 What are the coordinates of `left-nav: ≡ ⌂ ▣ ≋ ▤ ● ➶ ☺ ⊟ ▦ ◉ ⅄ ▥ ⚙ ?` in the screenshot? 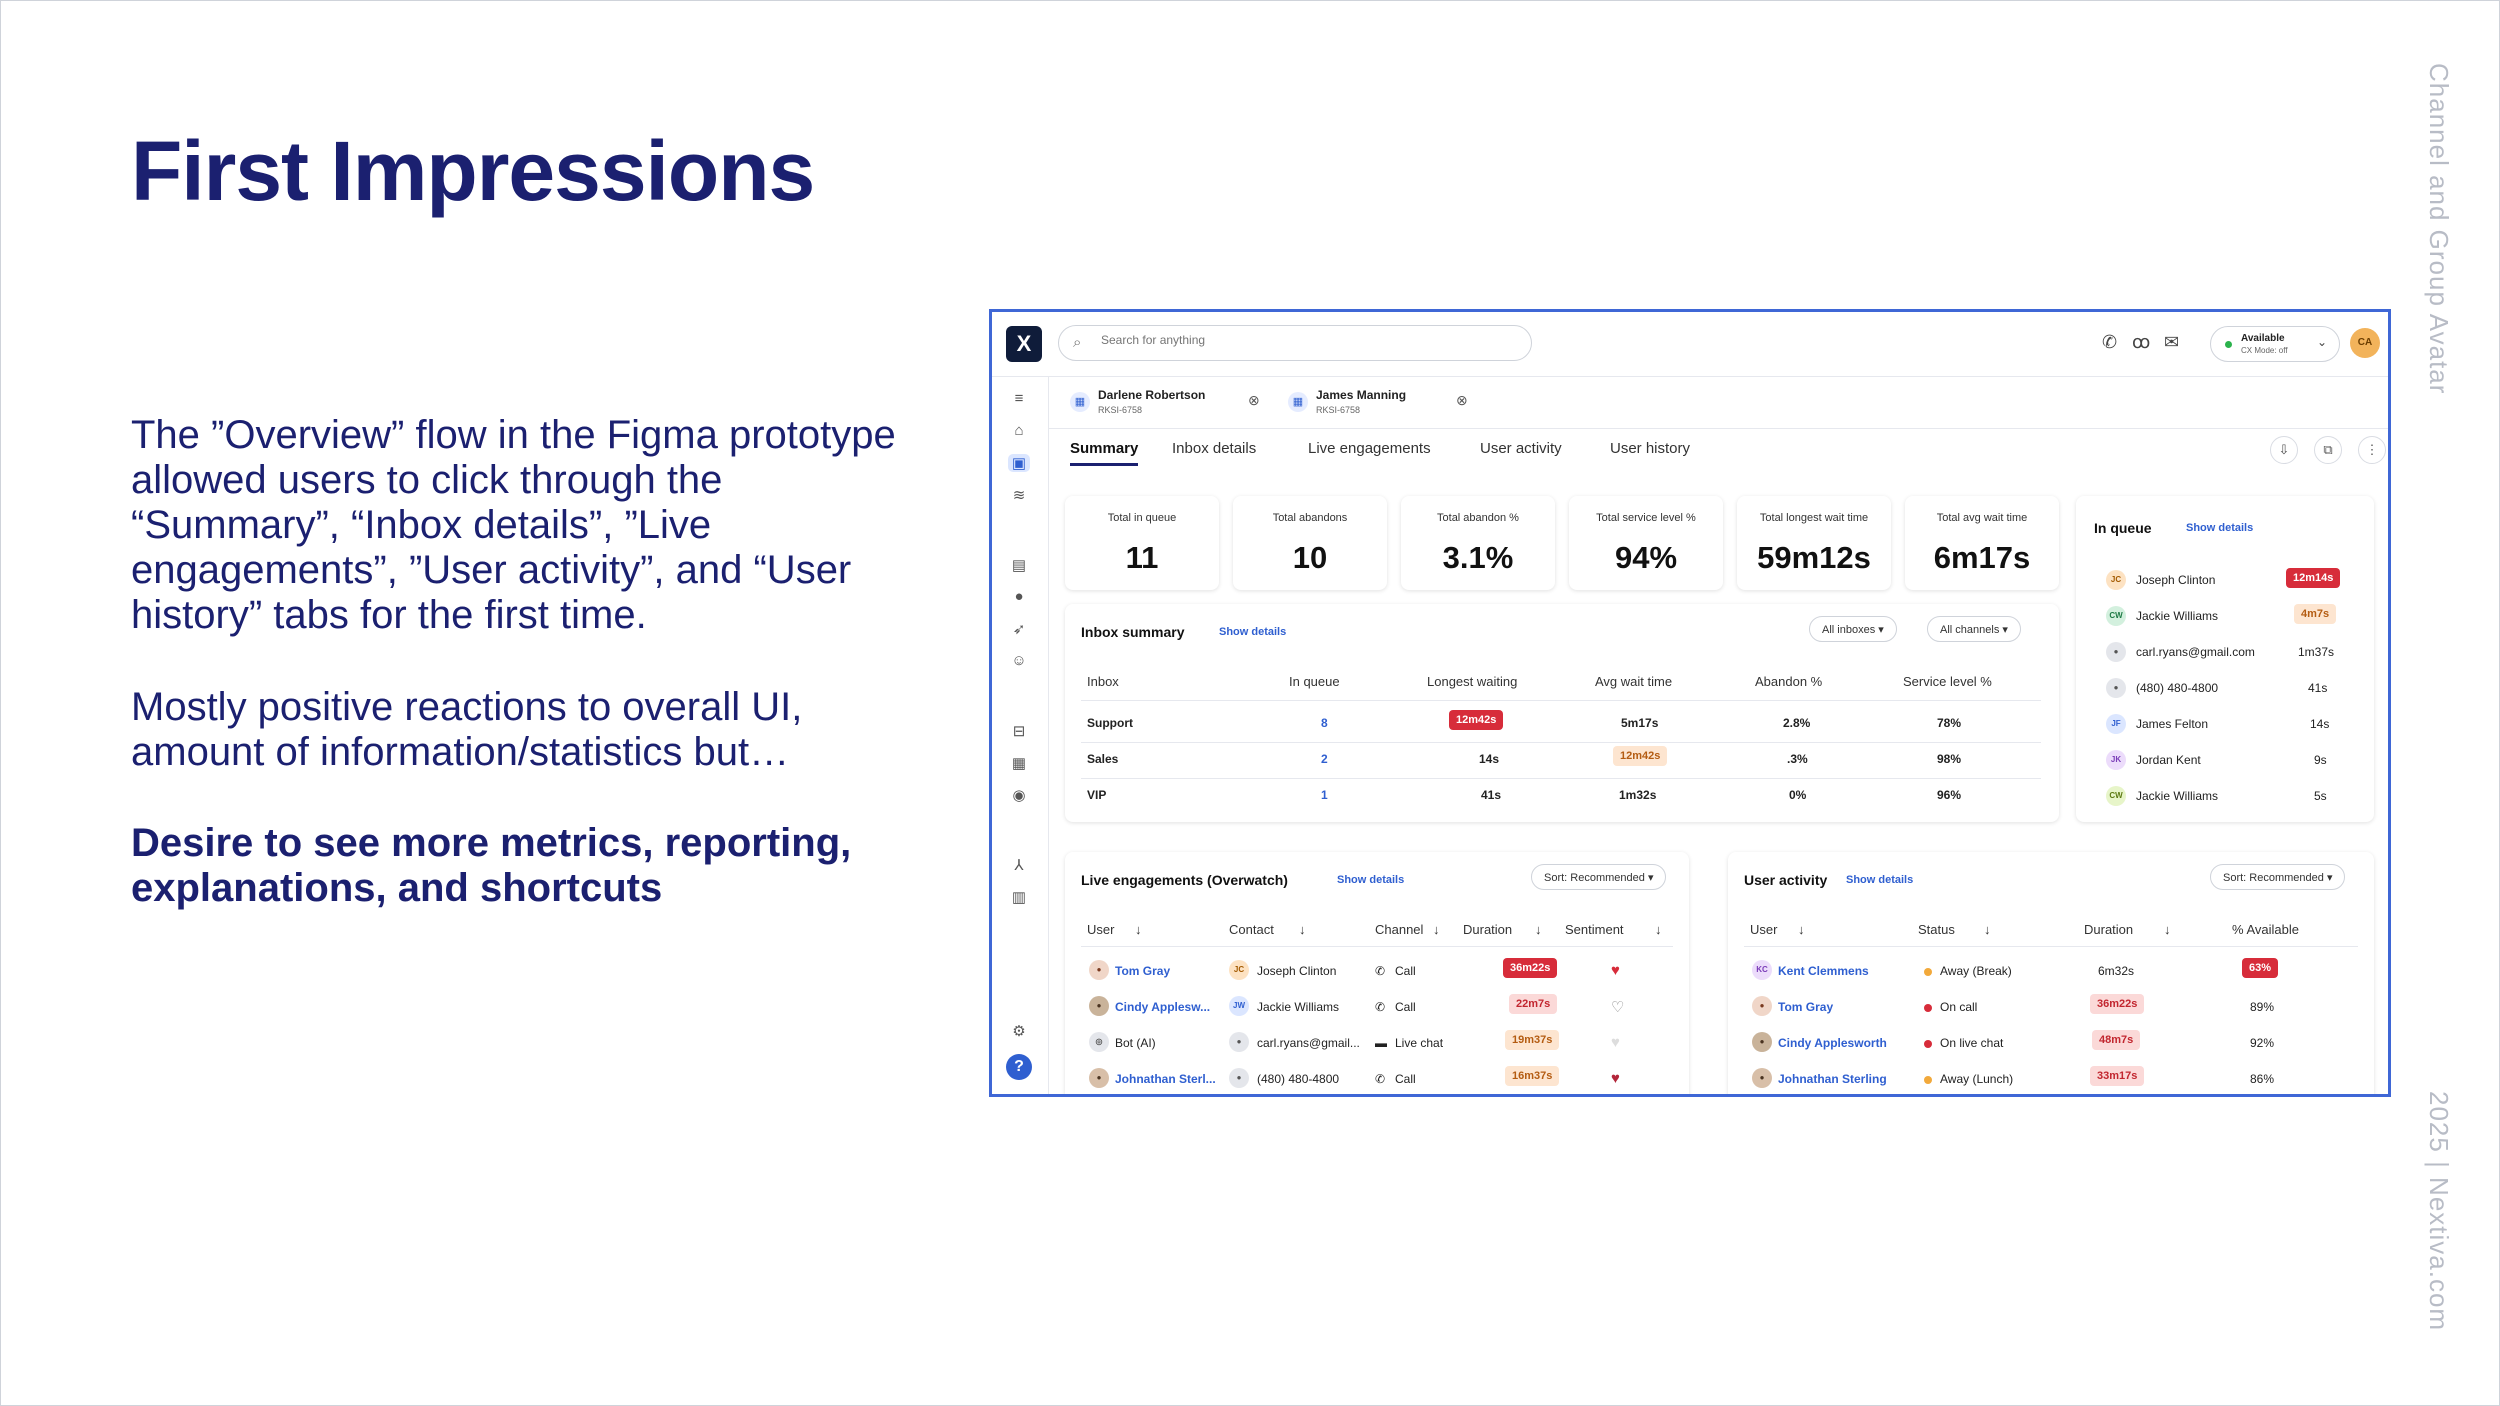 It's located at (1020, 735).